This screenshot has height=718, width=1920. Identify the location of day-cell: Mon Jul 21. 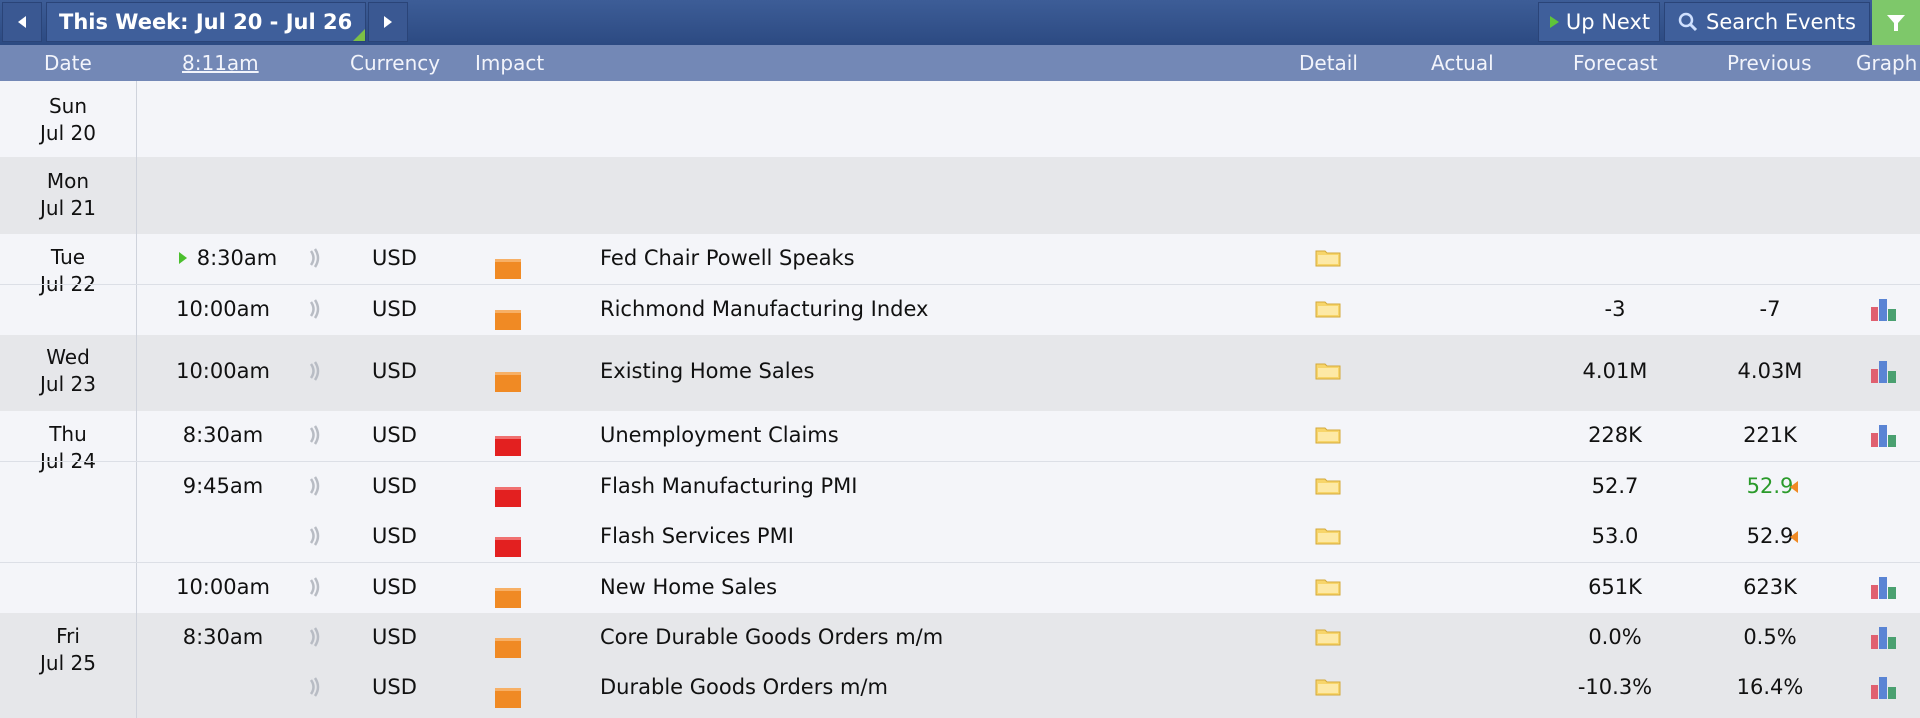
(68, 195).